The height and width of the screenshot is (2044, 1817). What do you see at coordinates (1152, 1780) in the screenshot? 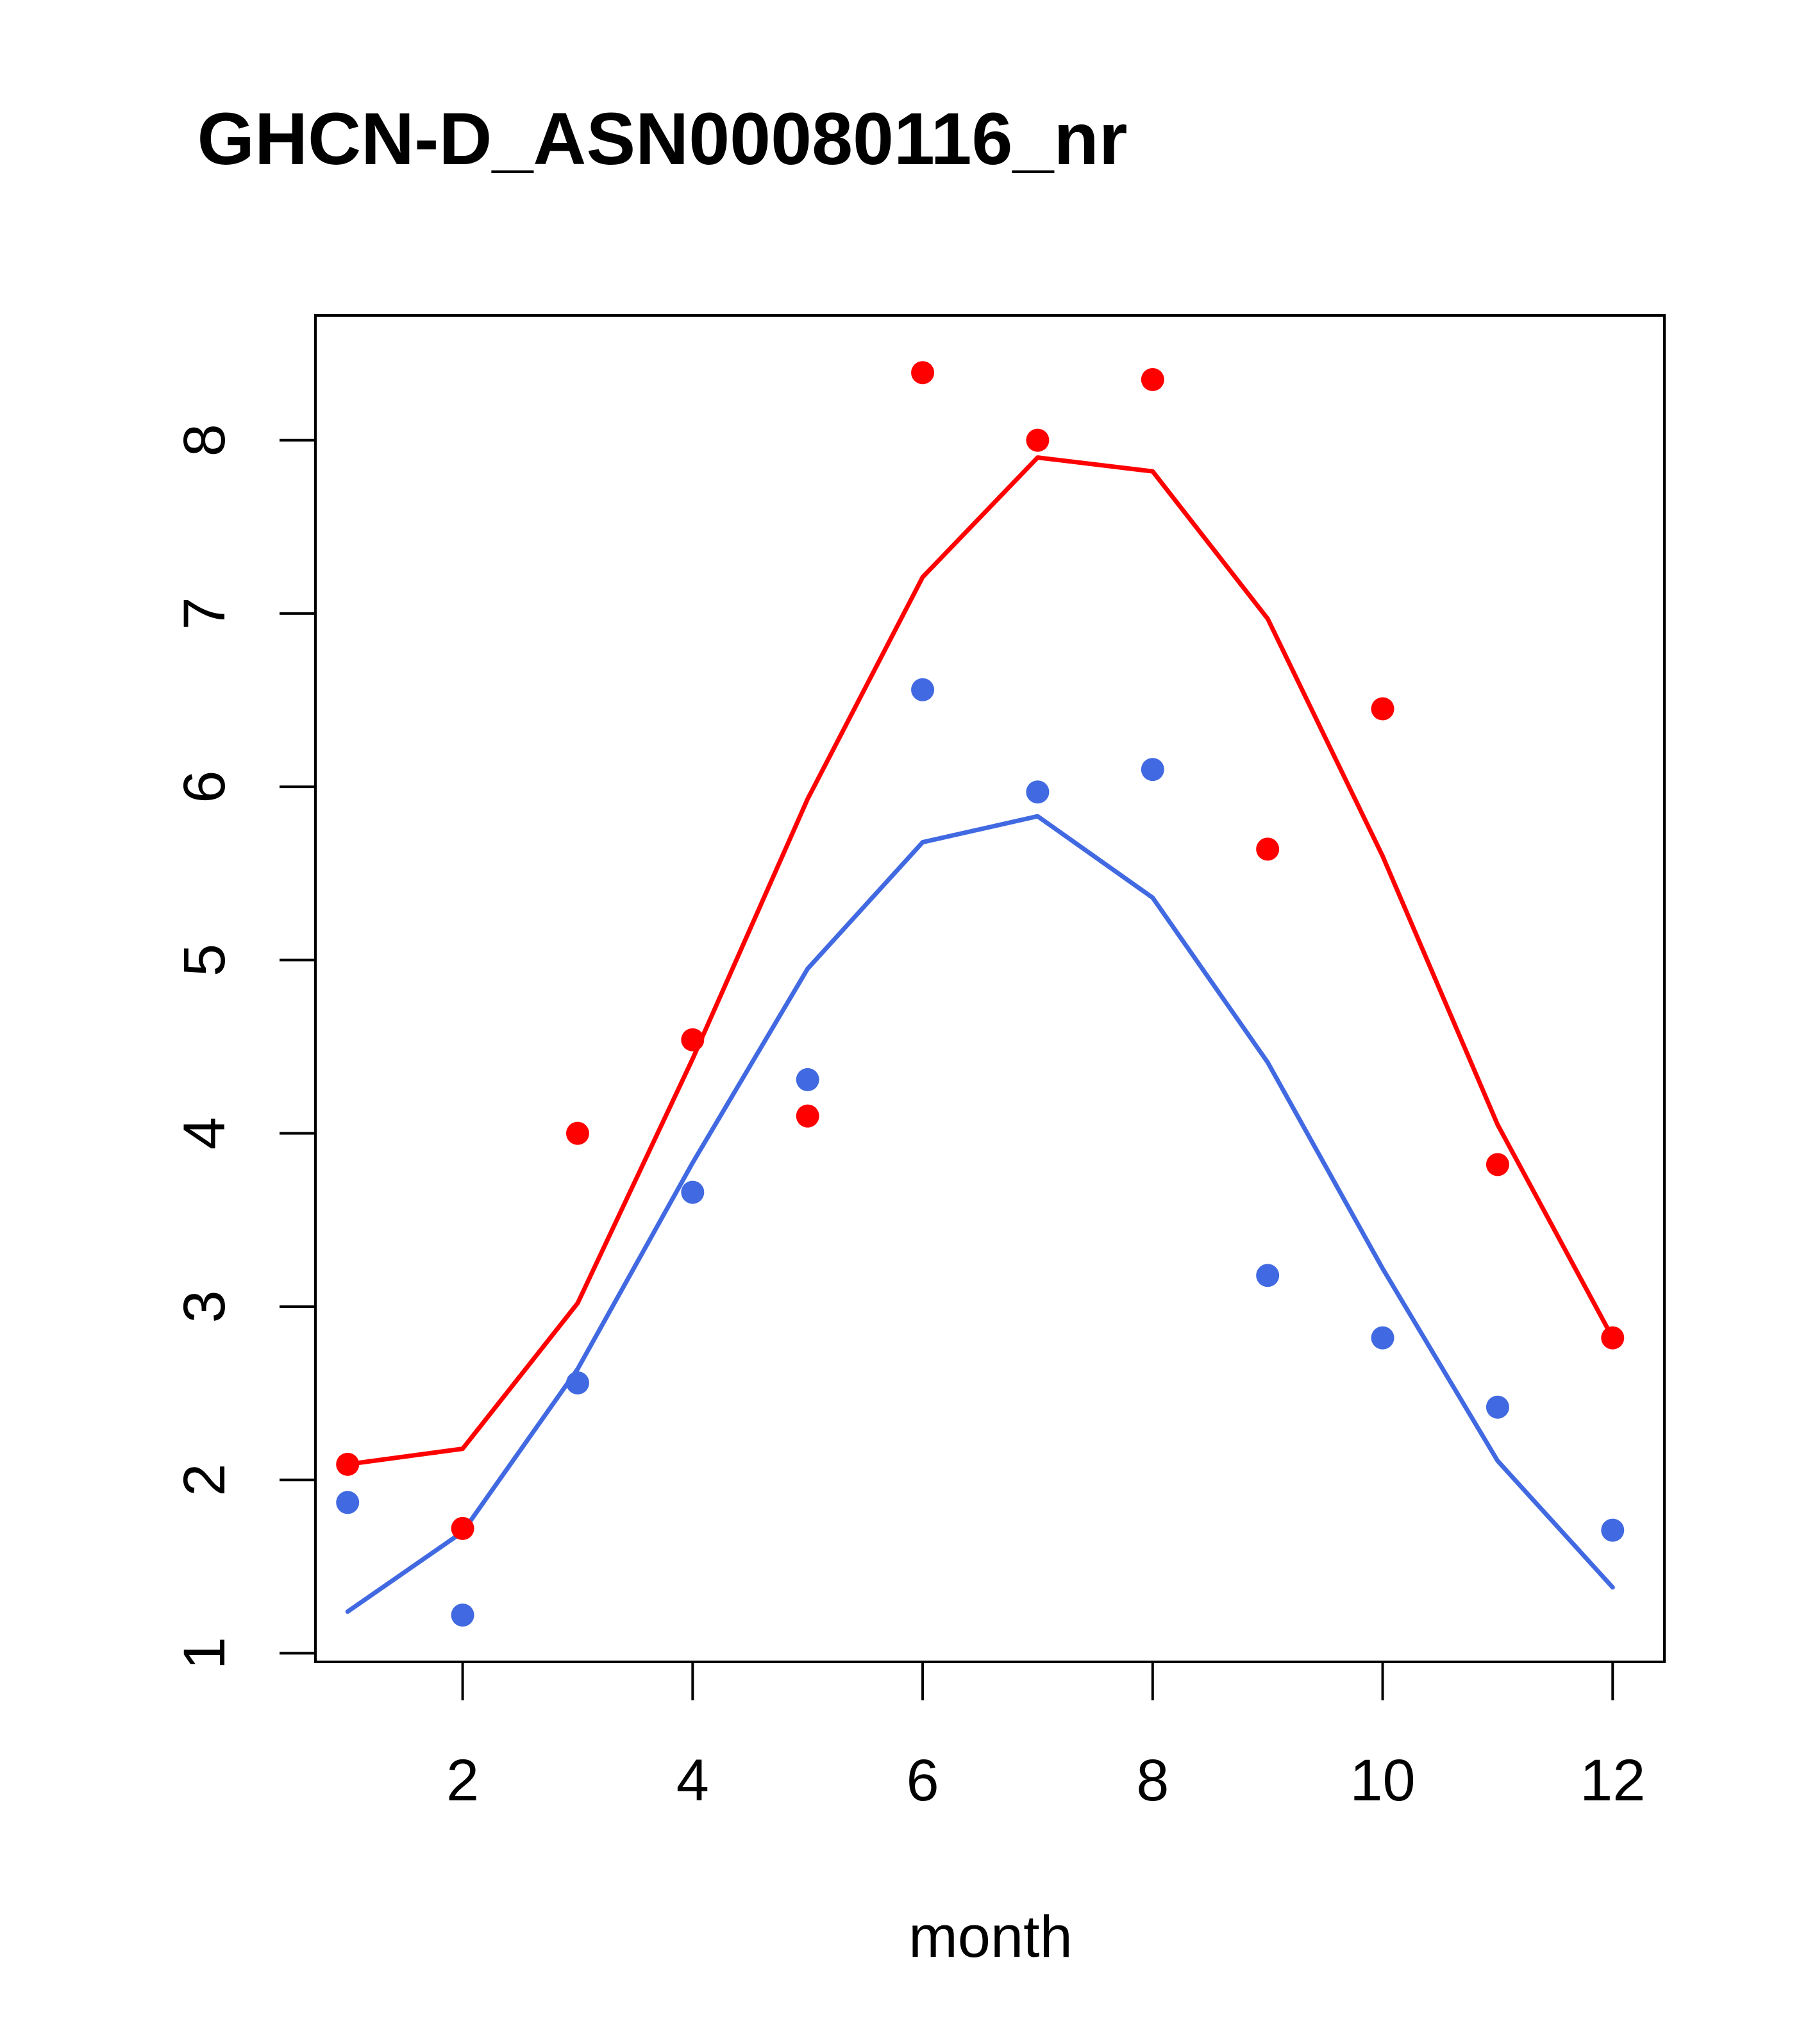
I see `x-tick-label: 8` at bounding box center [1152, 1780].